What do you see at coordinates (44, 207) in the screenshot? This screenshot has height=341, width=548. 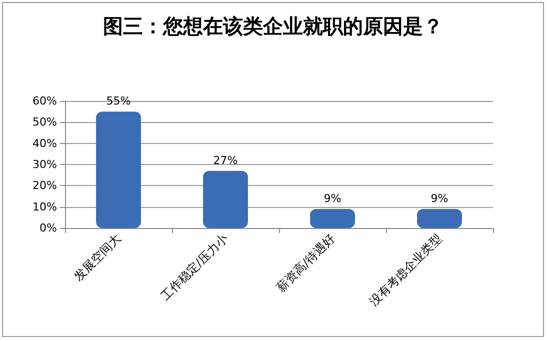 I see `y-tick-label: 10%` at bounding box center [44, 207].